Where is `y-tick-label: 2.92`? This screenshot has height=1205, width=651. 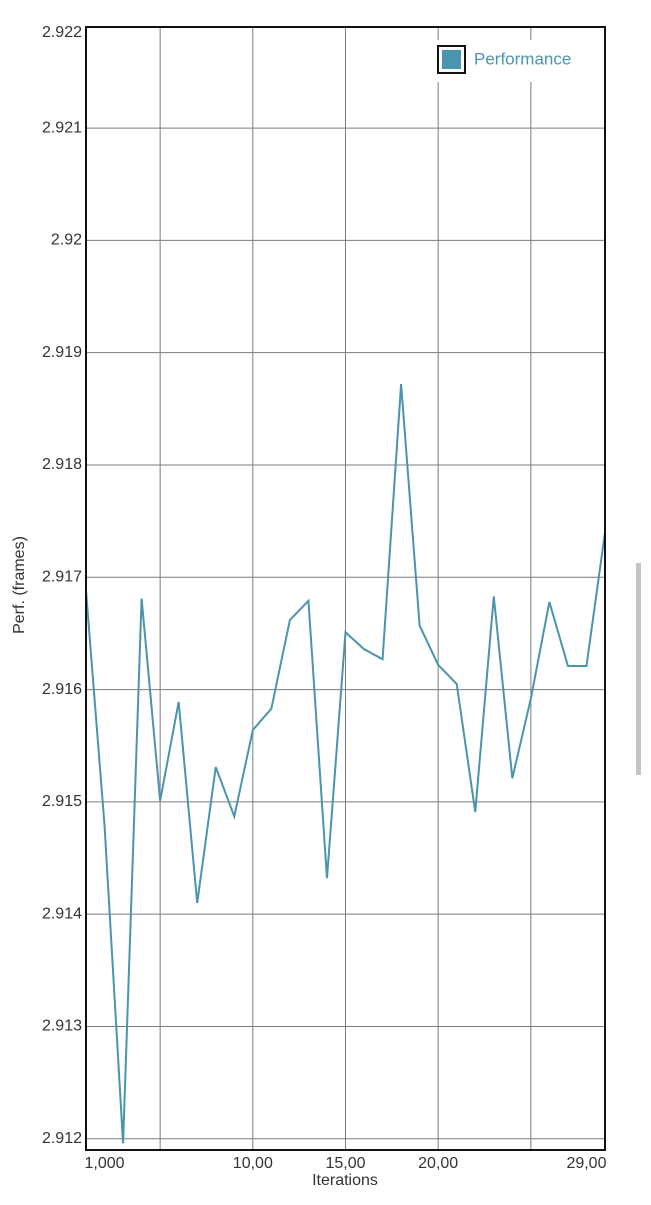
y-tick-label: 2.92 is located at coordinates (66, 240).